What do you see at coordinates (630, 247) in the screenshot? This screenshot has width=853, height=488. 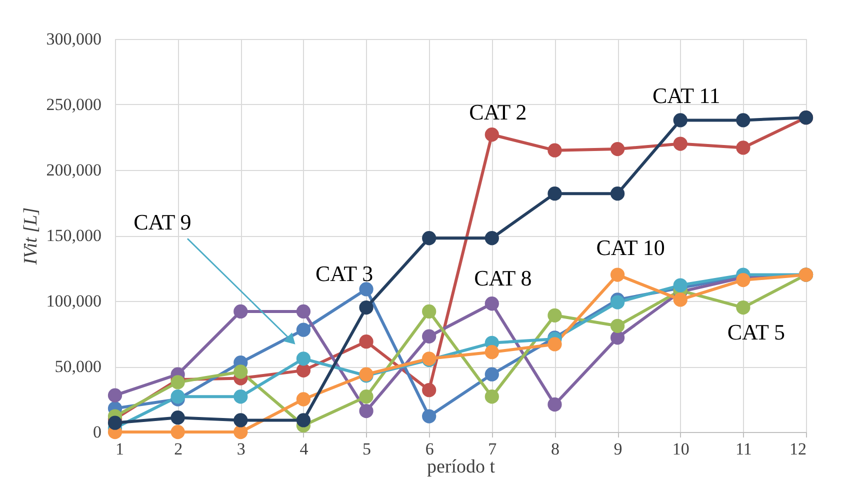 I see `series-label: CAT 10` at bounding box center [630, 247].